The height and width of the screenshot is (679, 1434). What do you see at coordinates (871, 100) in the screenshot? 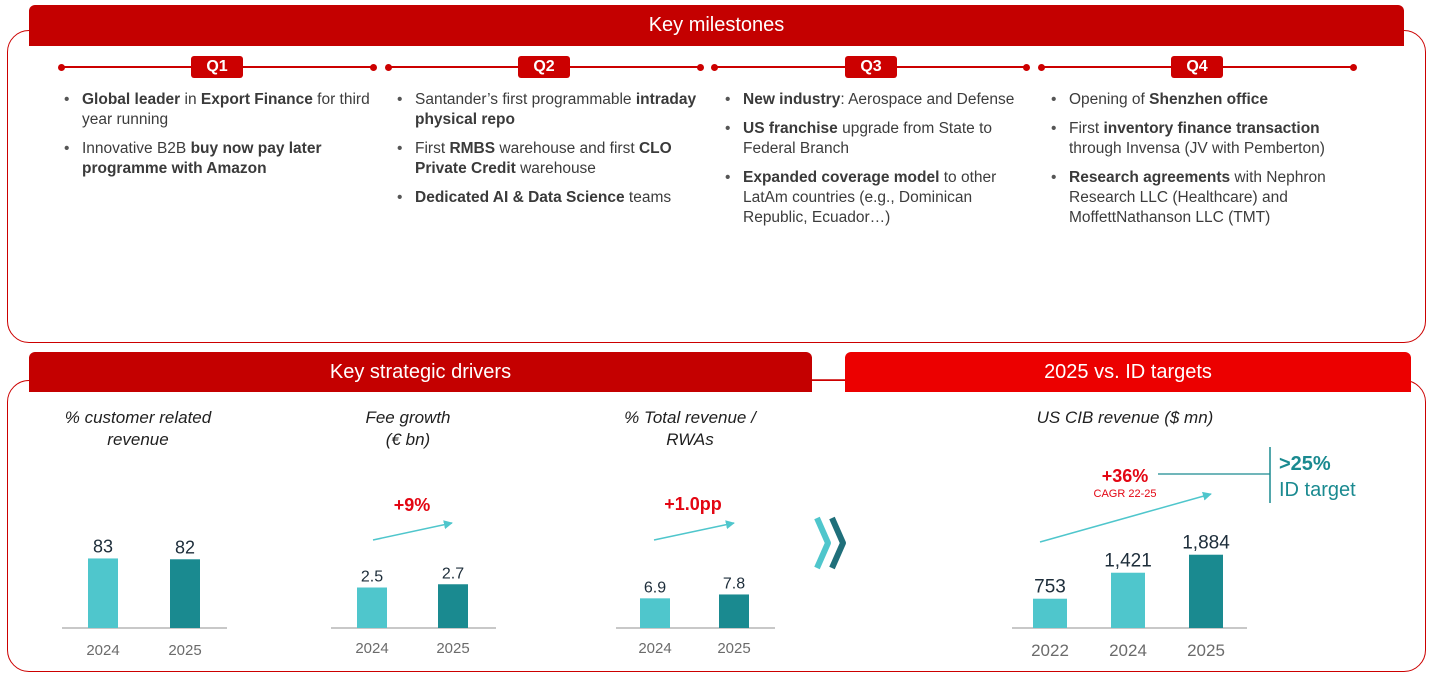
I see `milestone-item: New industry: Aerospace and Defense` at bounding box center [871, 100].